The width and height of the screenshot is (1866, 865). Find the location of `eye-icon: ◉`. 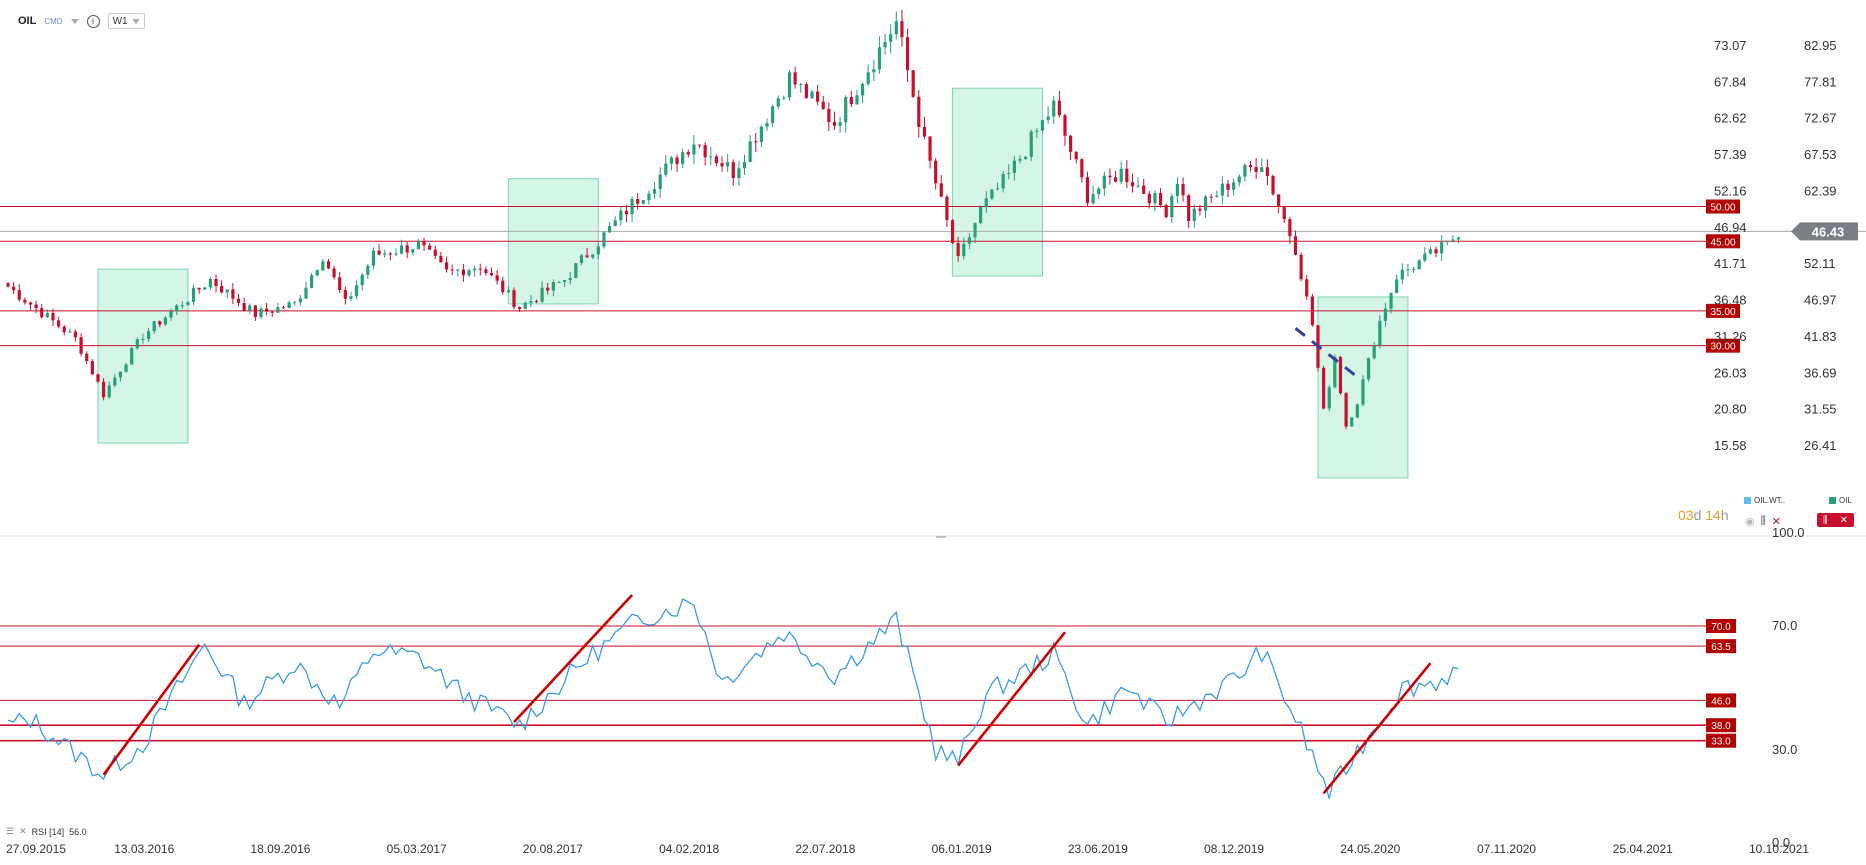

eye-icon: ◉ is located at coordinates (1750, 522).